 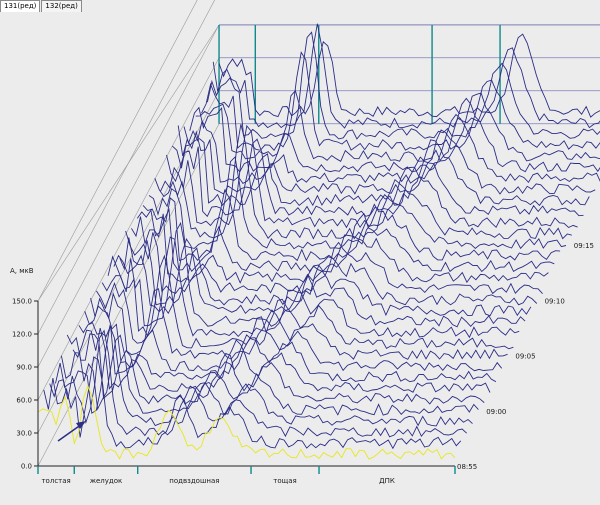 What do you see at coordinates (555, 301) in the screenshot?
I see `time-label: 09:10` at bounding box center [555, 301].